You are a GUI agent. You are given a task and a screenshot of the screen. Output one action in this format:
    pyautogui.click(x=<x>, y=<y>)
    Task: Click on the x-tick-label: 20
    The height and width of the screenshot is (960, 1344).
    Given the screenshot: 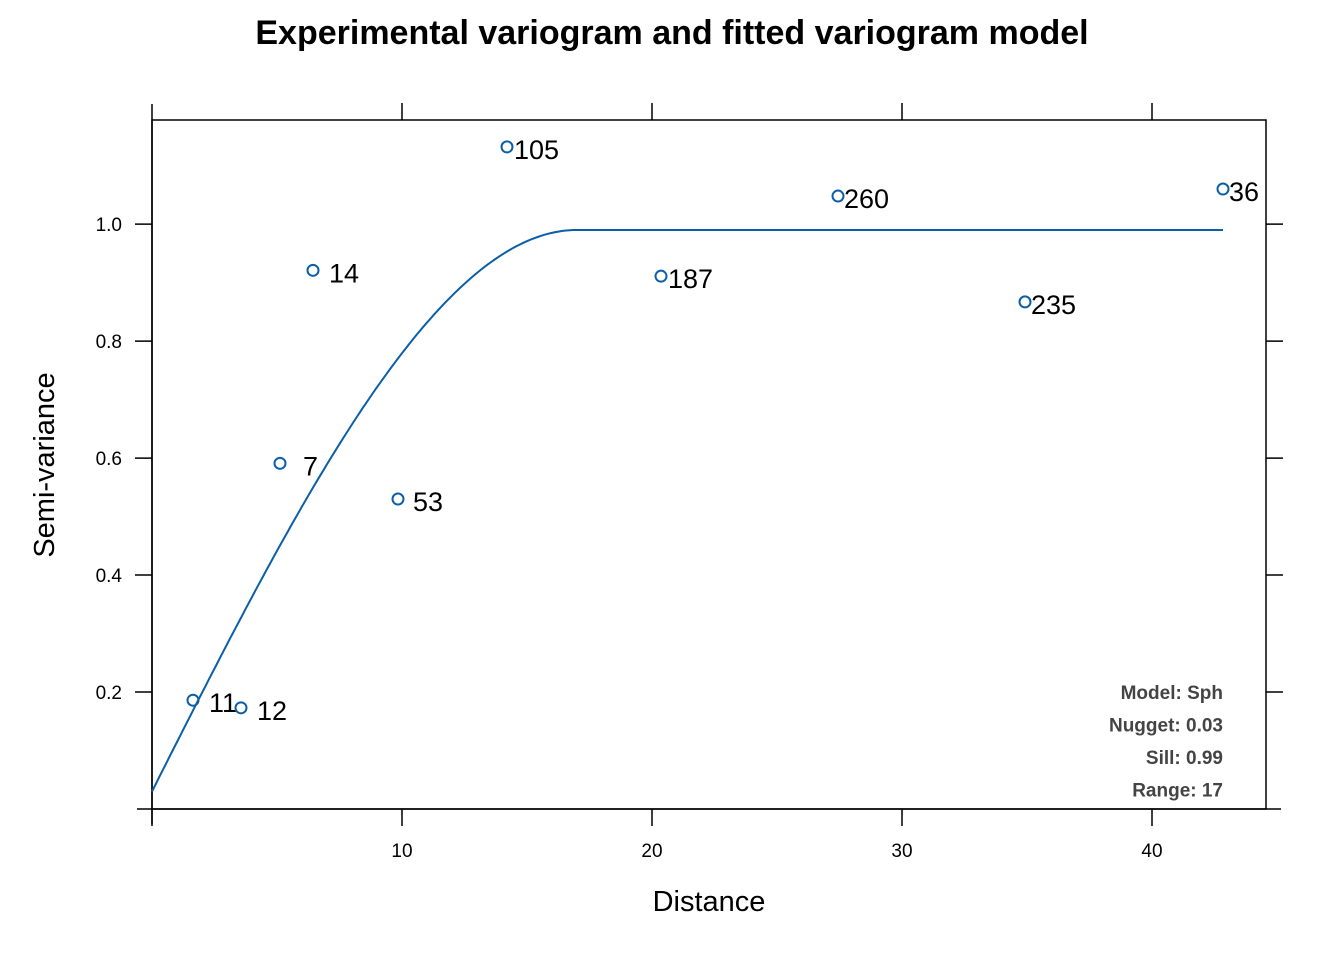 What is the action you would take?
    pyautogui.click(x=651, y=851)
    